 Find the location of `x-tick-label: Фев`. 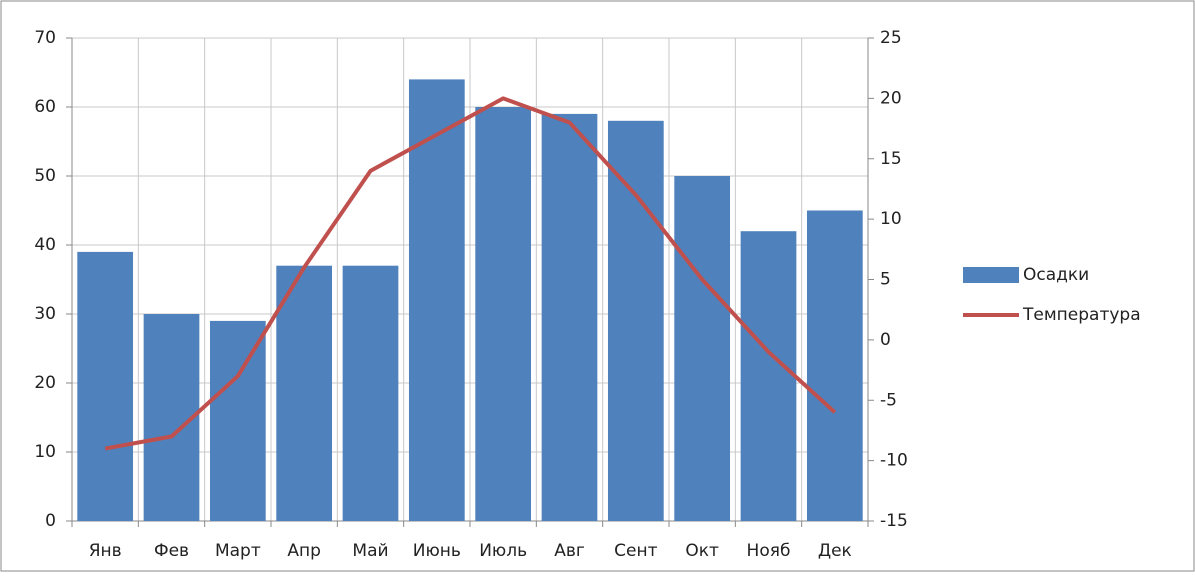

x-tick-label: Фев is located at coordinates (171, 551).